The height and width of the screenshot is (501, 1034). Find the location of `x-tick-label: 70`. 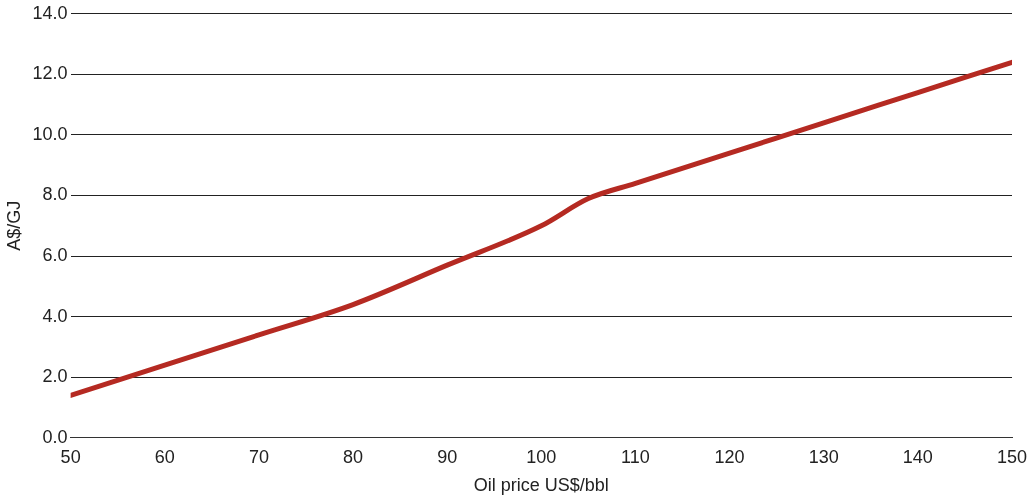

x-tick-label: 70 is located at coordinates (258, 456).